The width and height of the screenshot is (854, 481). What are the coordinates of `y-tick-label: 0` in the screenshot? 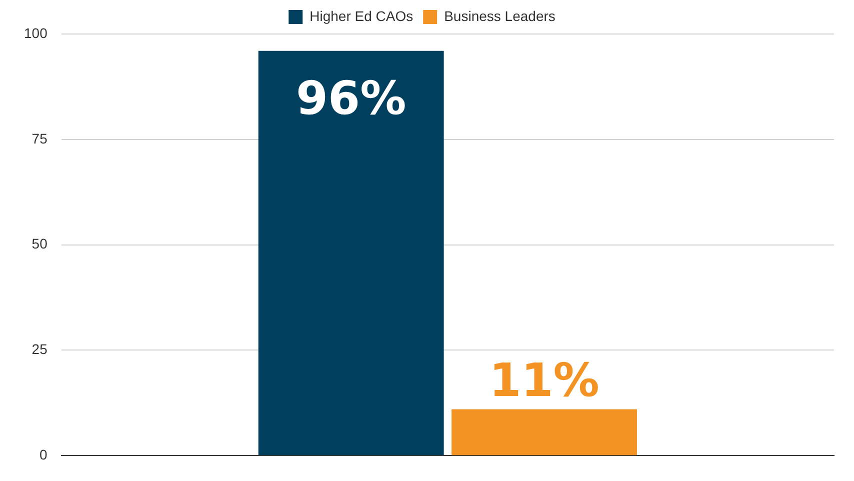 It's located at (44, 454).